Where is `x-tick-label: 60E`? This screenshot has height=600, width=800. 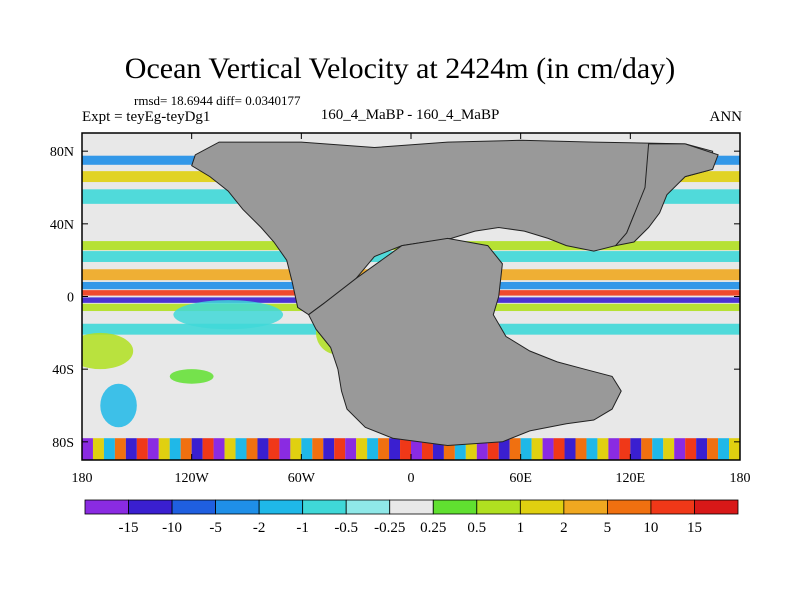 x-tick-label: 60E is located at coordinates (520, 478).